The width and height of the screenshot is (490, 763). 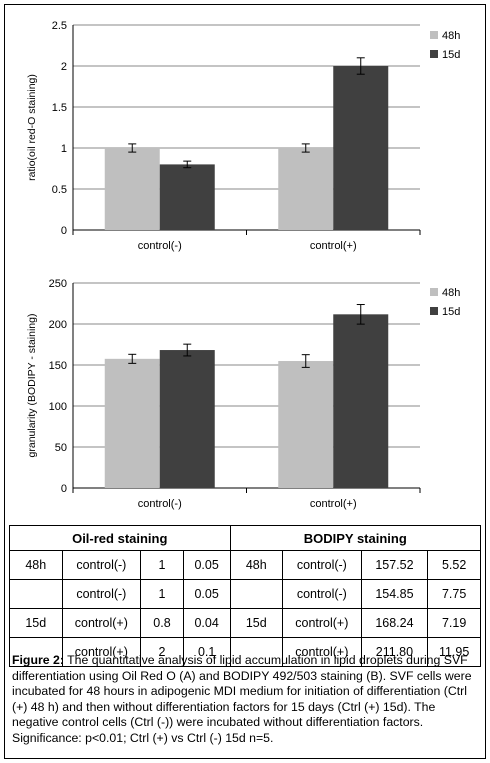 I want to click on value-cell: 211.80, so click(x=394, y=652).